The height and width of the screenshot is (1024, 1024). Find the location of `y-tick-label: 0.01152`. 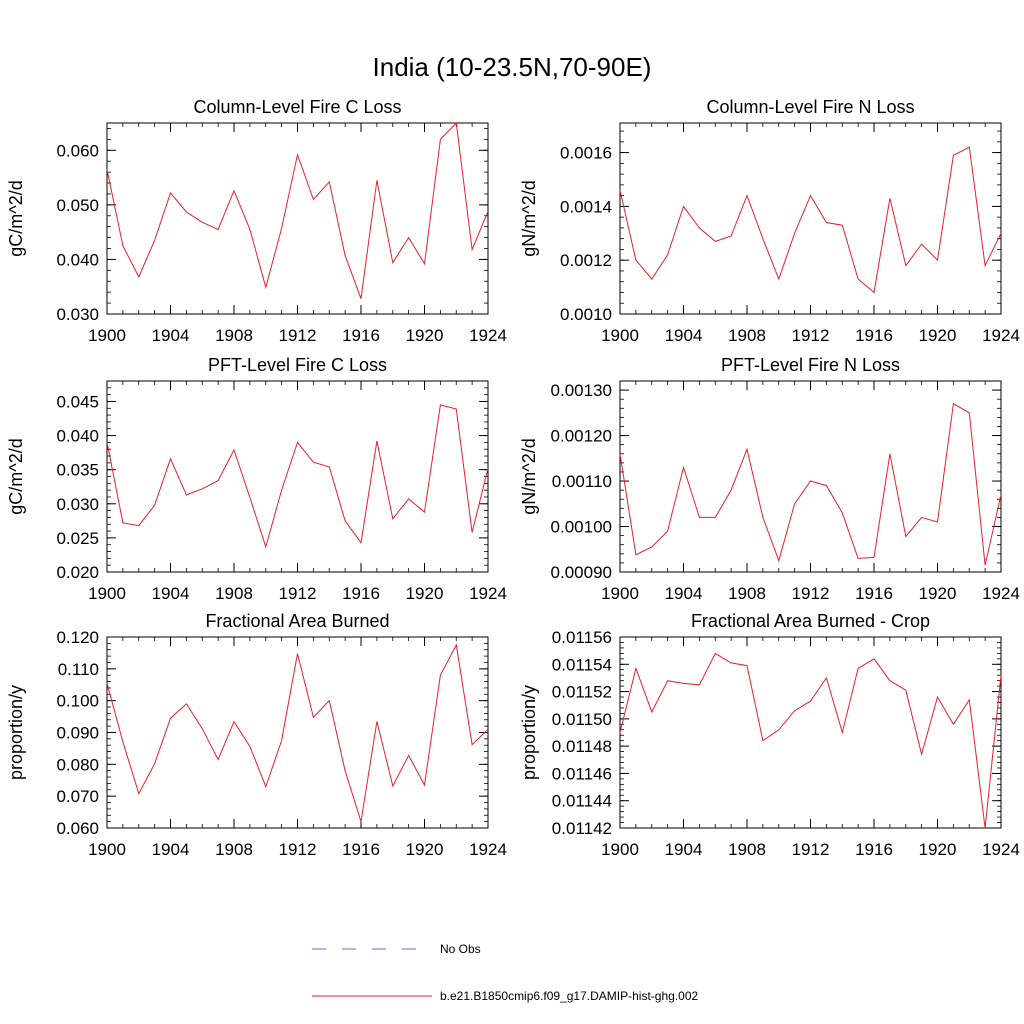

y-tick-label: 0.01152 is located at coordinates (582, 692).